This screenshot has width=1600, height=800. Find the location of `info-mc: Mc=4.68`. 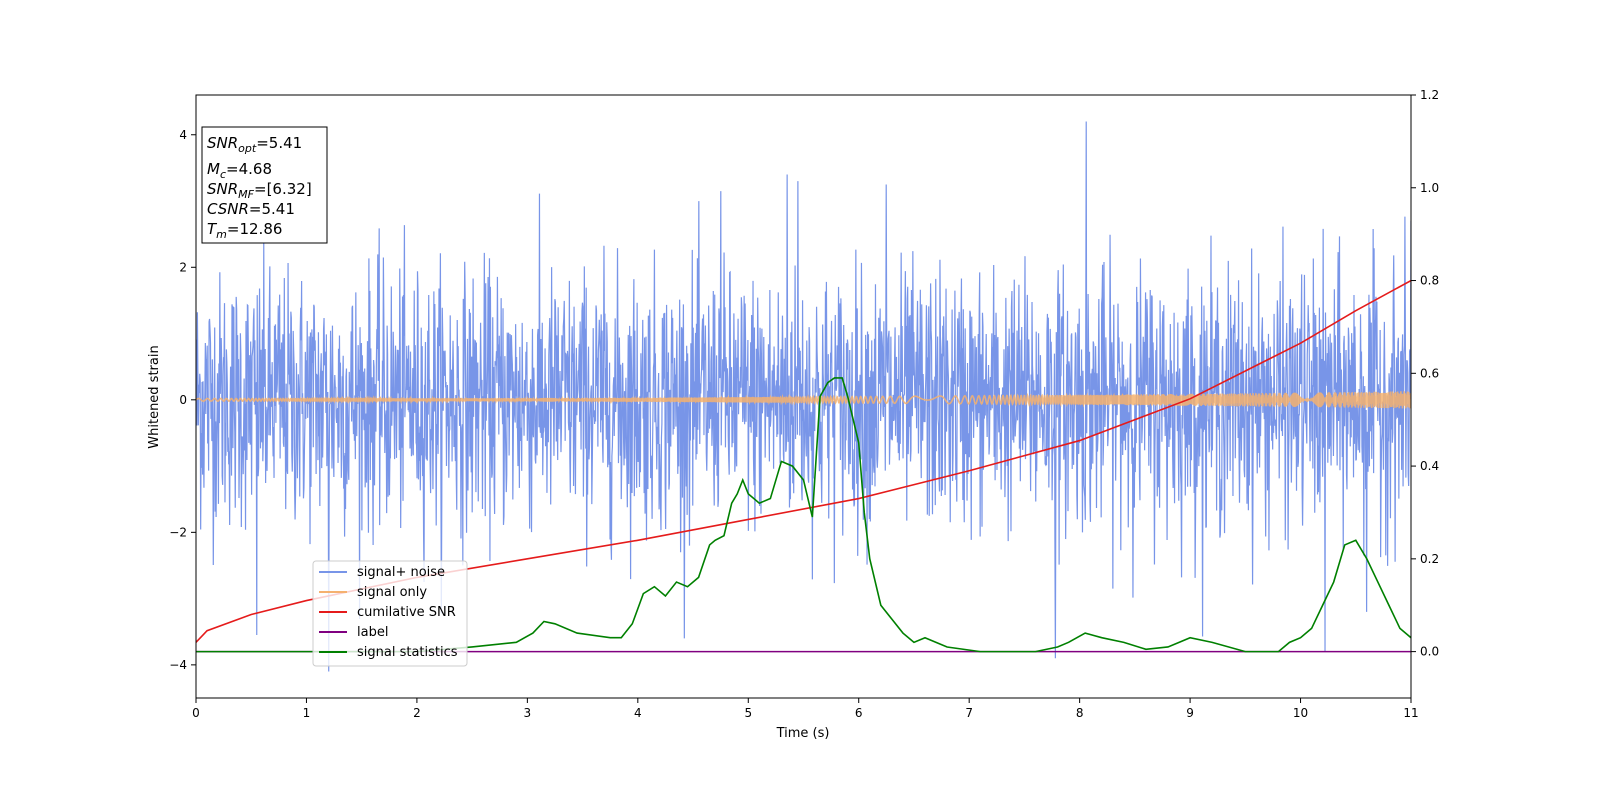

info-mc: Mc=4.68 is located at coordinates (239, 170).